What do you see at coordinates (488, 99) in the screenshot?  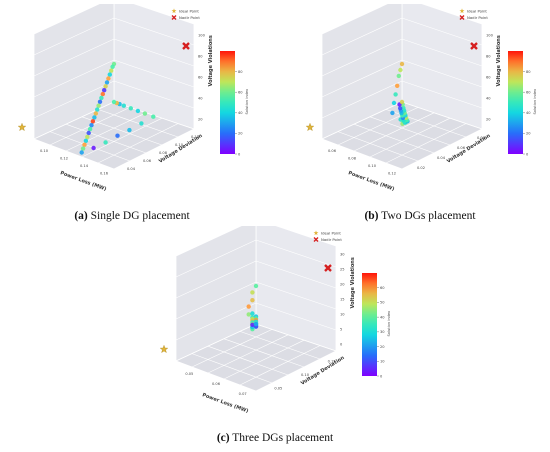 I see `panel-b-z-tick-label: 40` at bounding box center [488, 99].